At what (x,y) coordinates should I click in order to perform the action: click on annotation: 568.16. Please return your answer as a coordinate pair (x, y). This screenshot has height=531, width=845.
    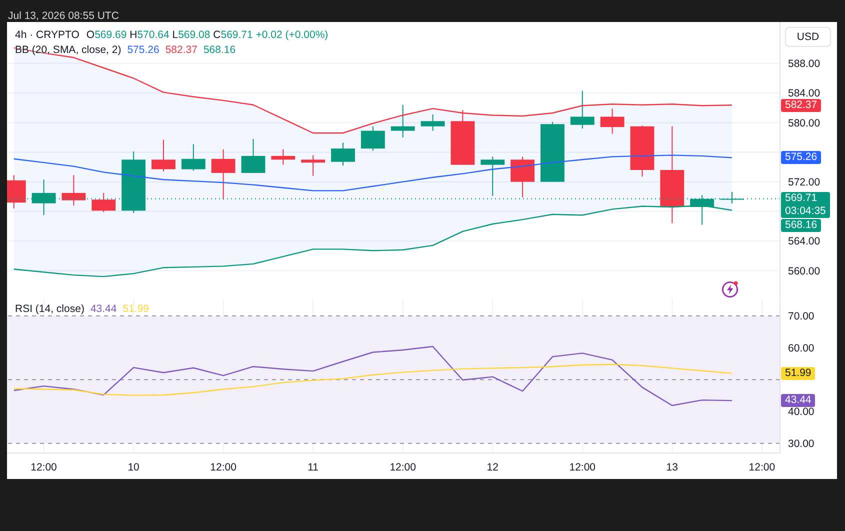
    Looking at the image, I should click on (219, 50).